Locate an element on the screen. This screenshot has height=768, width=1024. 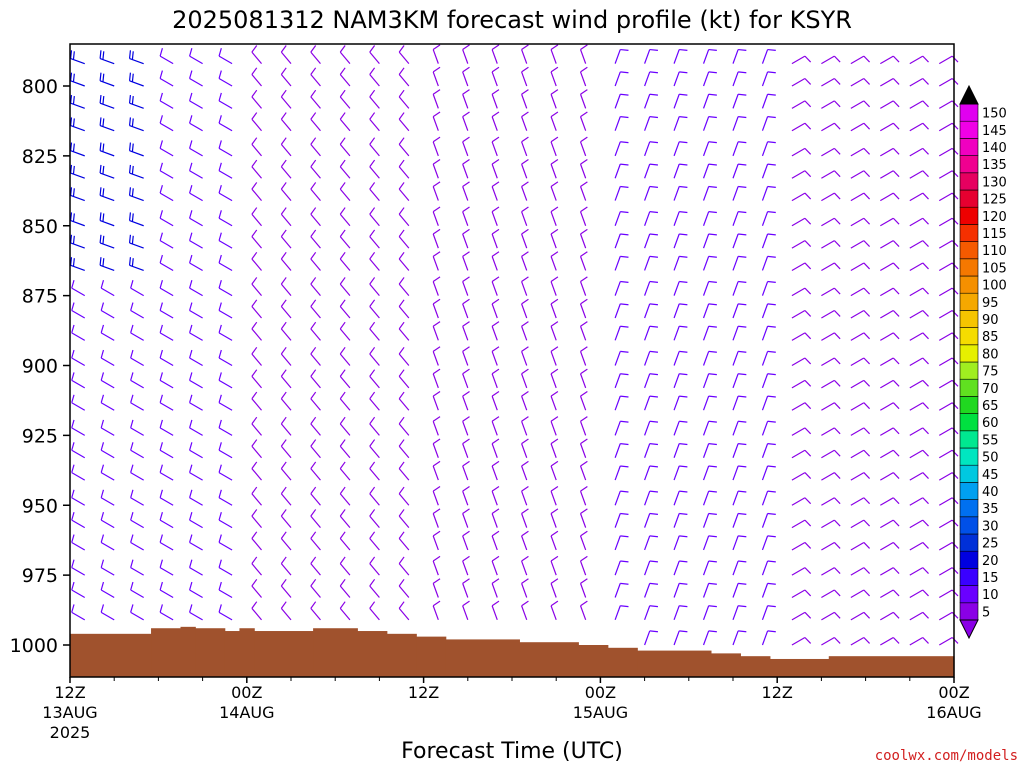
colorbar-label: 130 is located at coordinates (994, 182).